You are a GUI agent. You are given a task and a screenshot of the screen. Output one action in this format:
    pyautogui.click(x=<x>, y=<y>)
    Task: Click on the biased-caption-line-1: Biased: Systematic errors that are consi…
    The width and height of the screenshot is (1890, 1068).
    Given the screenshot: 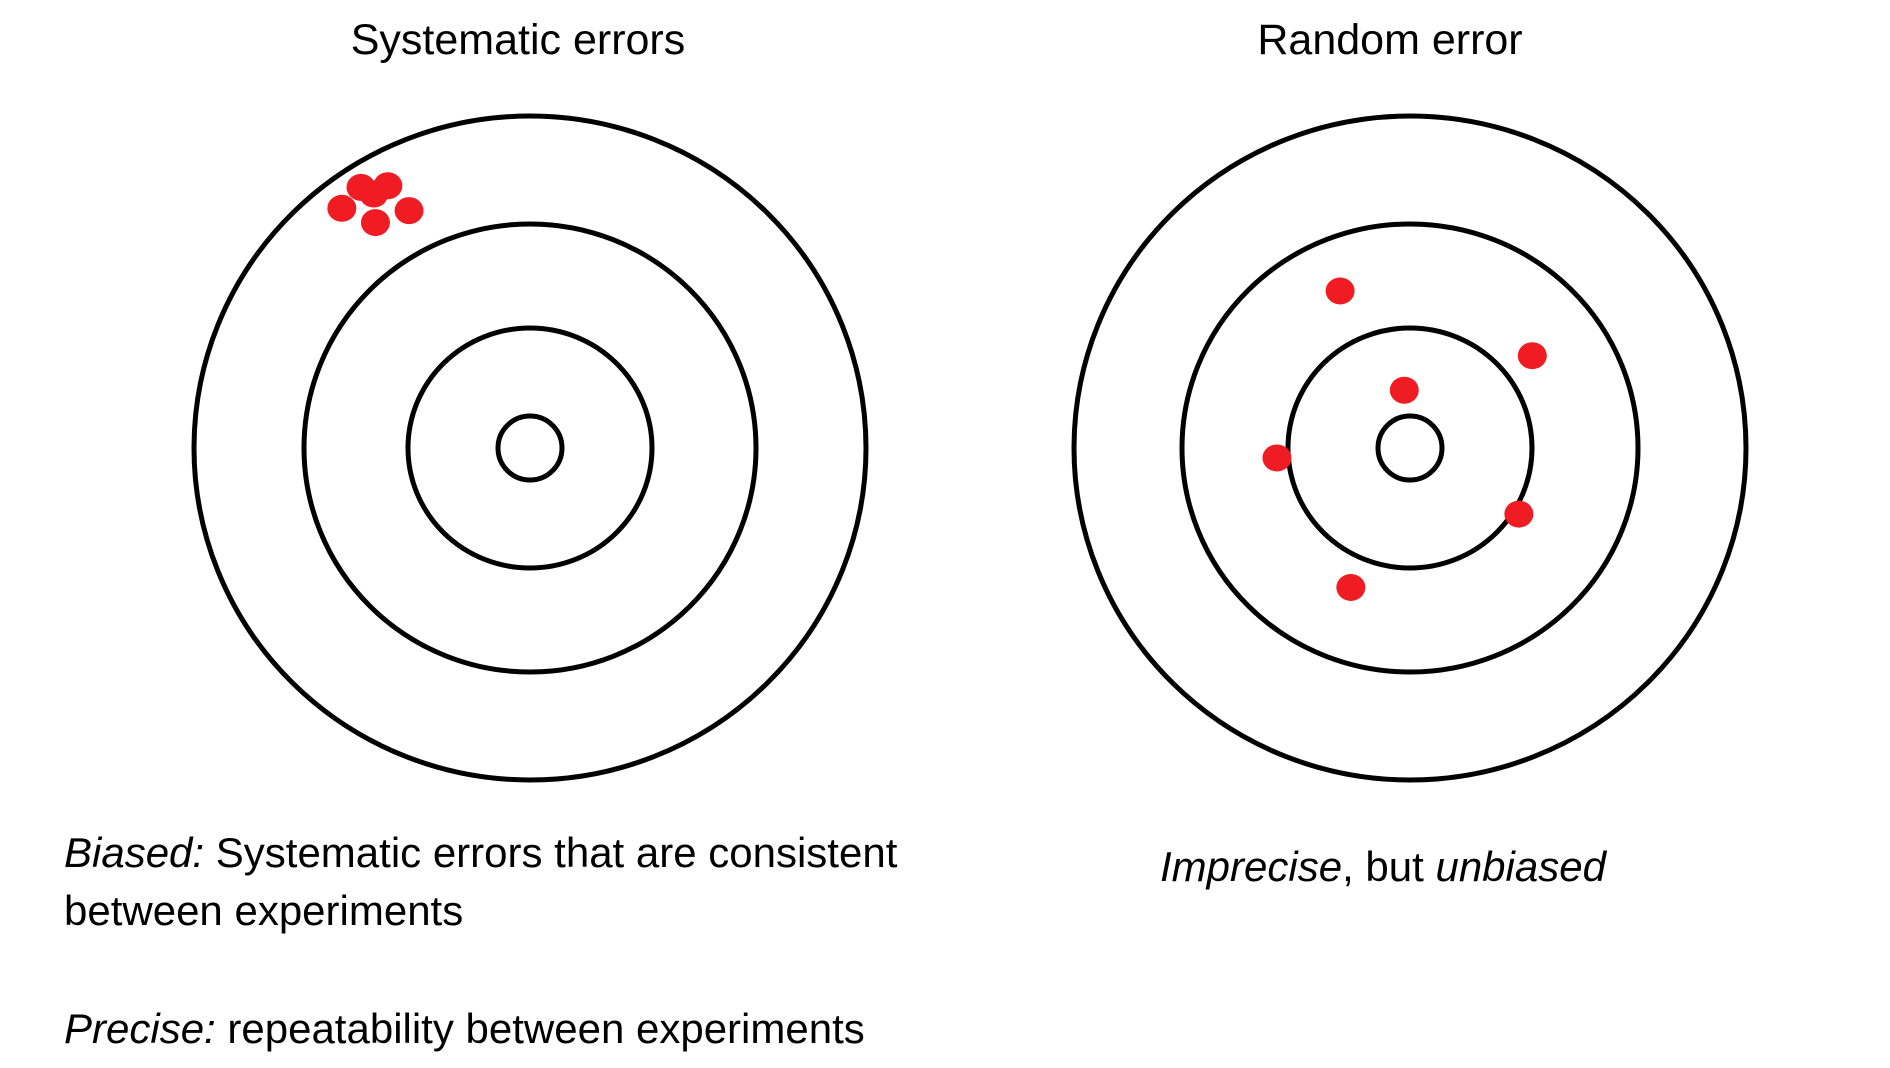 What is the action you would take?
    pyautogui.click(x=480, y=853)
    